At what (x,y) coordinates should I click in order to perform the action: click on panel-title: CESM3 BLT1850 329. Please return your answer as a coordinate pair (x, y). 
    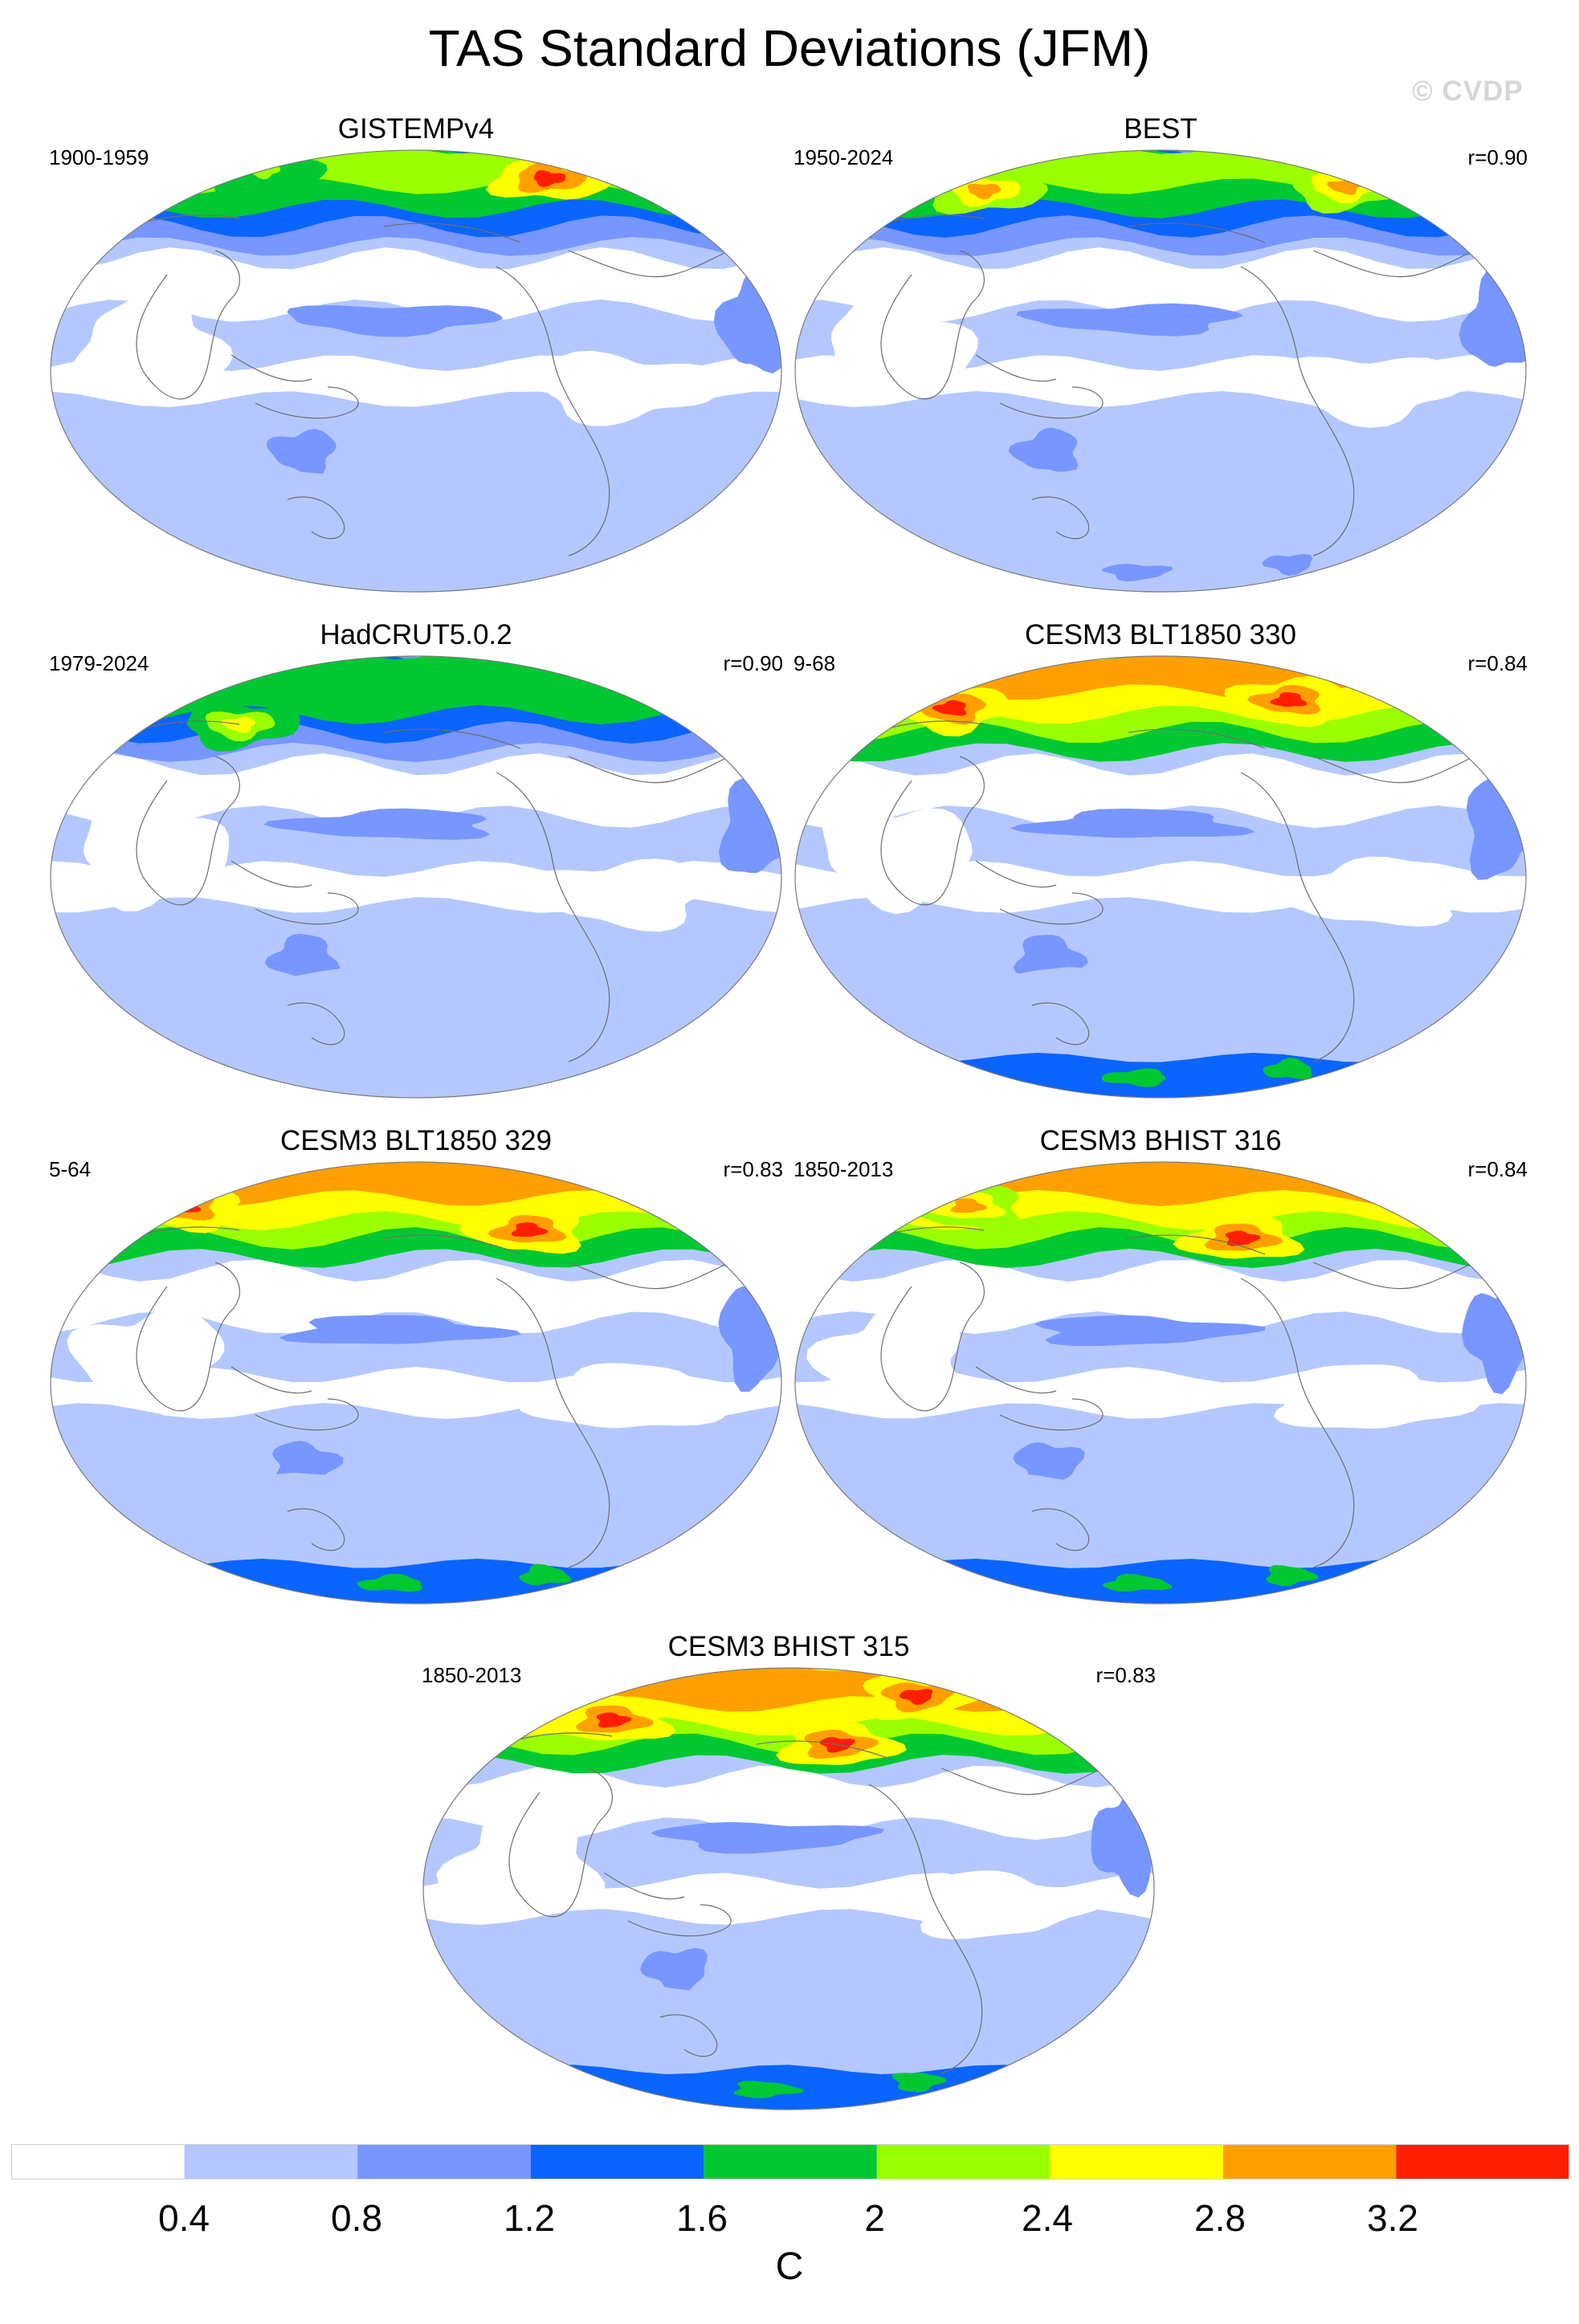
    Looking at the image, I should click on (416, 1141).